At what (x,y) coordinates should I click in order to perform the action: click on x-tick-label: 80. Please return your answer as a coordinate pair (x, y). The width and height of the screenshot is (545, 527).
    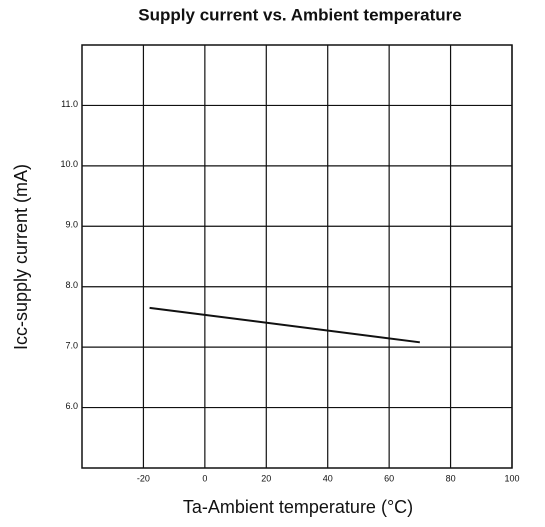
    Looking at the image, I should click on (451, 478).